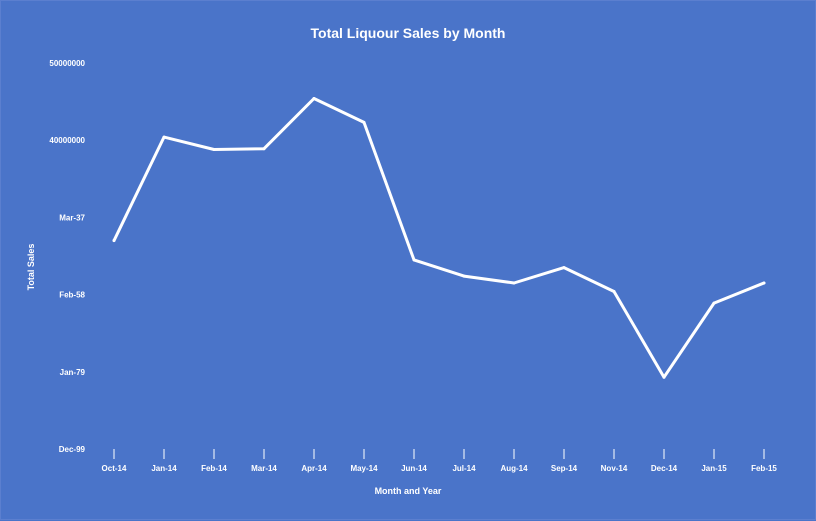  I want to click on y-tick-label: Mar-37, so click(72, 217).